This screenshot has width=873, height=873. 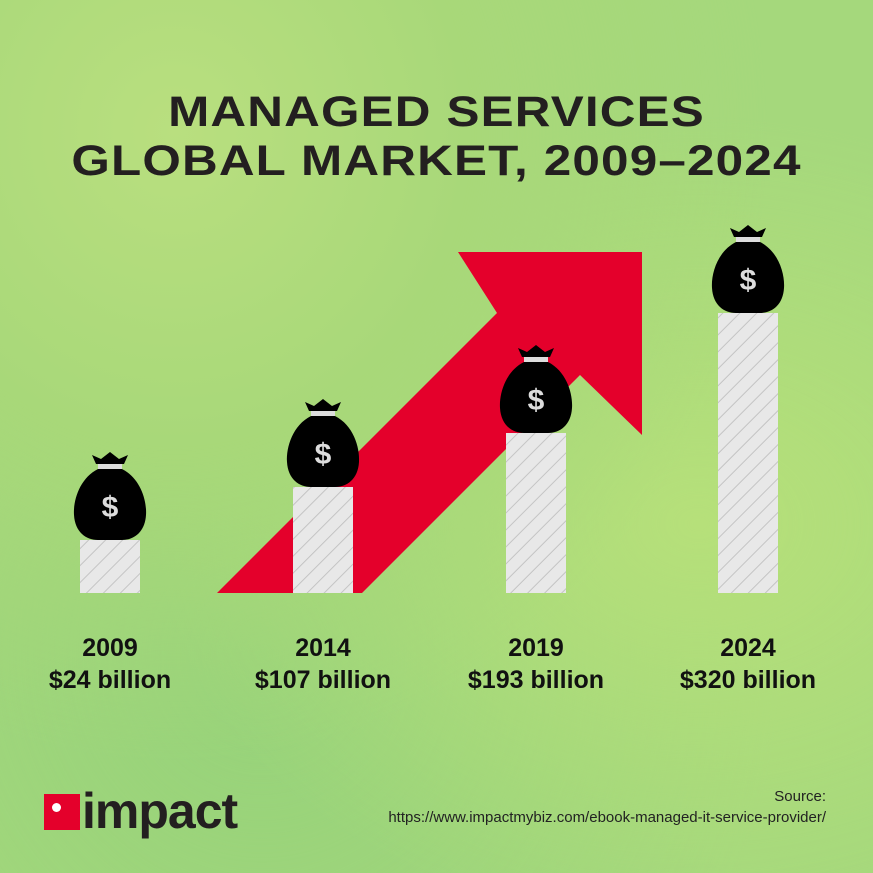 I want to click on year-label: 2019, so click(x=536, y=648).